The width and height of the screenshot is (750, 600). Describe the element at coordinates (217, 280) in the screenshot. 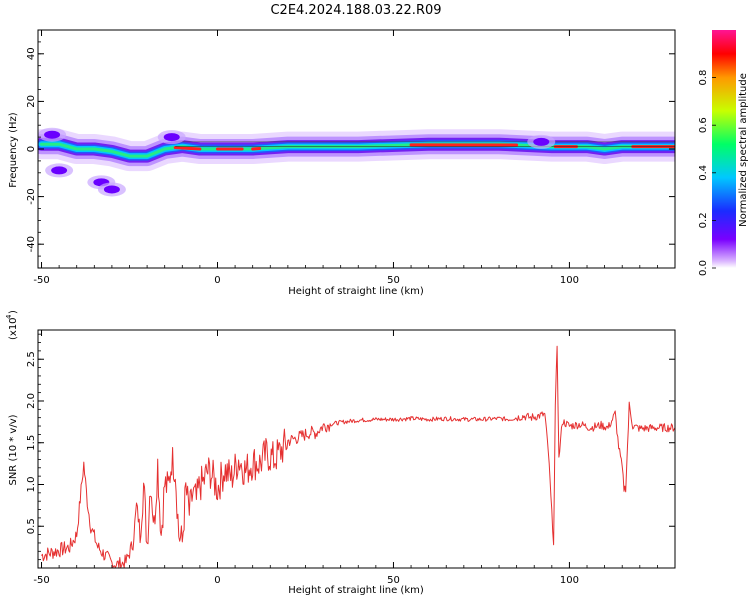

I see `spectrogram-x-tick-label: 0` at that location.